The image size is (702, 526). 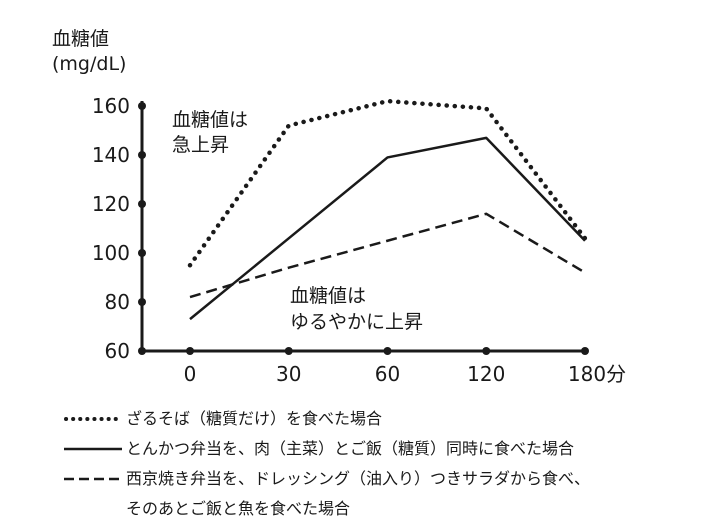 I want to click on x-tick-label: 120, so click(x=486, y=374).